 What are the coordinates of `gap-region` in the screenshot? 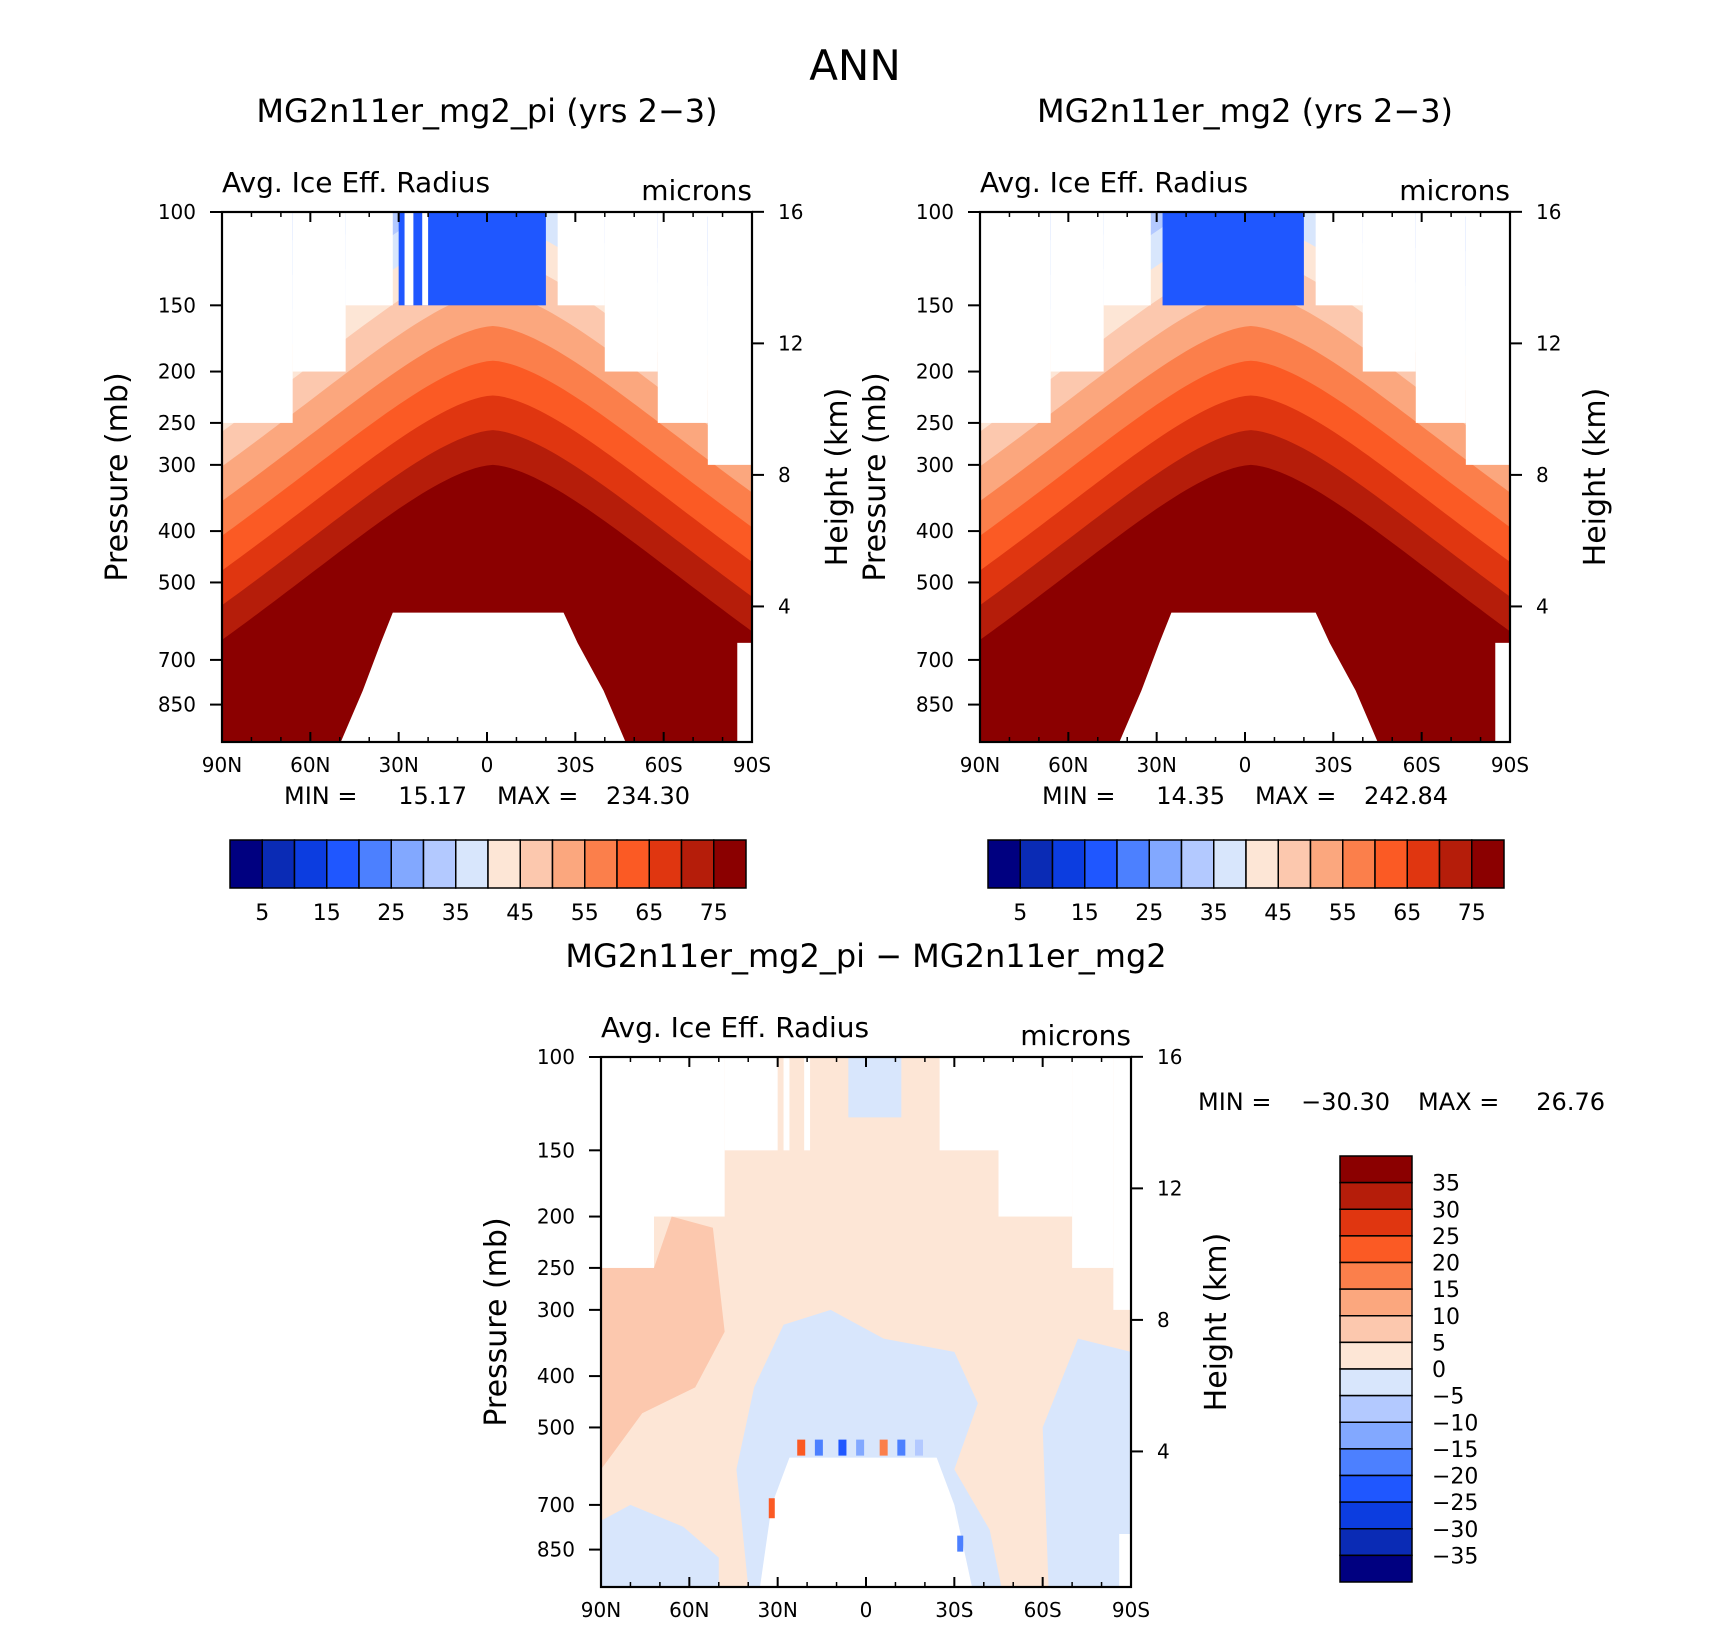 It's located at (409, 259).